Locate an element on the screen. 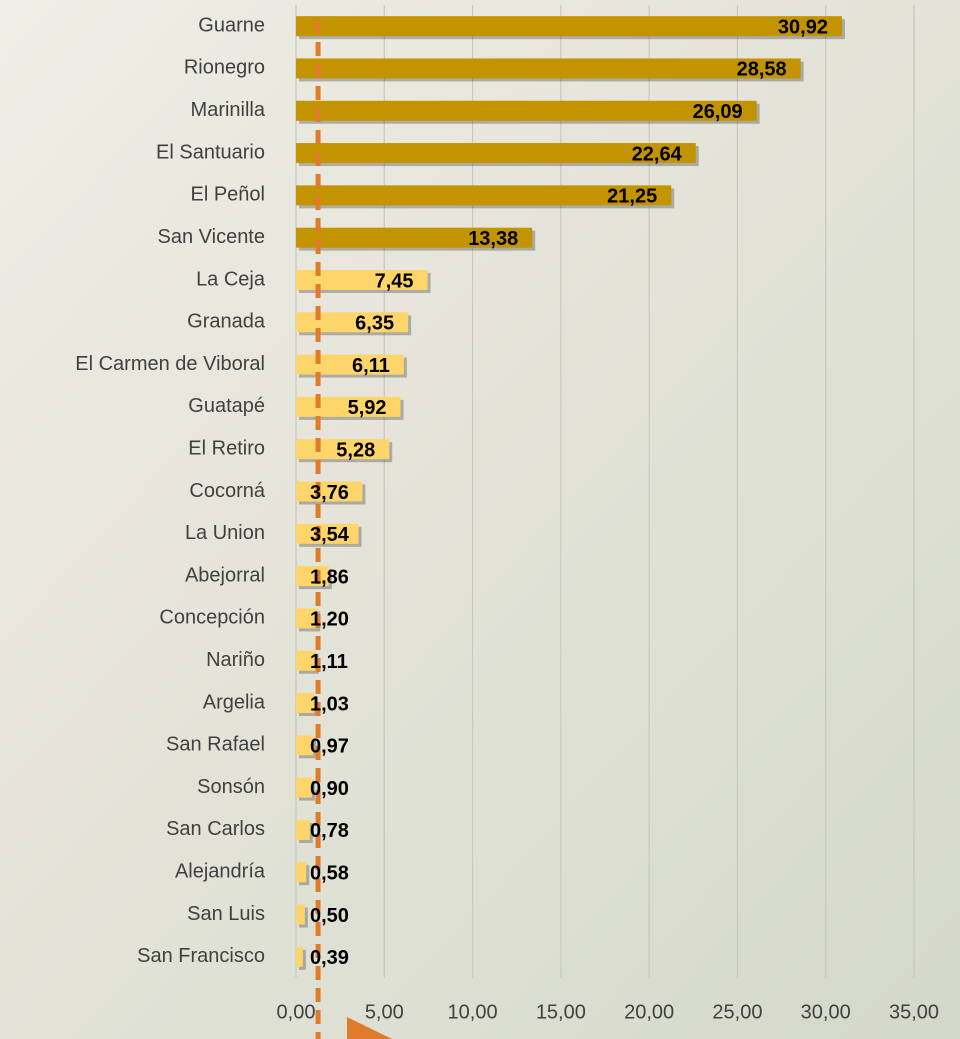 This screenshot has height=1039, width=960. value-label: 0,78 is located at coordinates (329, 831).